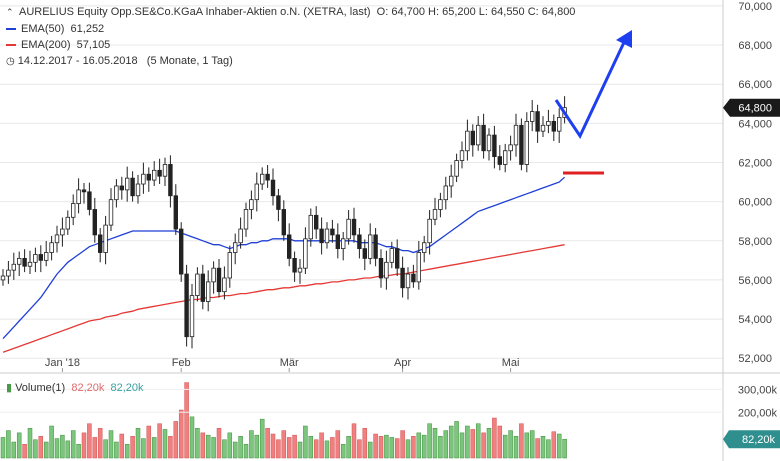 The width and height of the screenshot is (780, 461). What do you see at coordinates (755, 7) in the screenshot?
I see `y-tick-label: 70,000` at bounding box center [755, 7].